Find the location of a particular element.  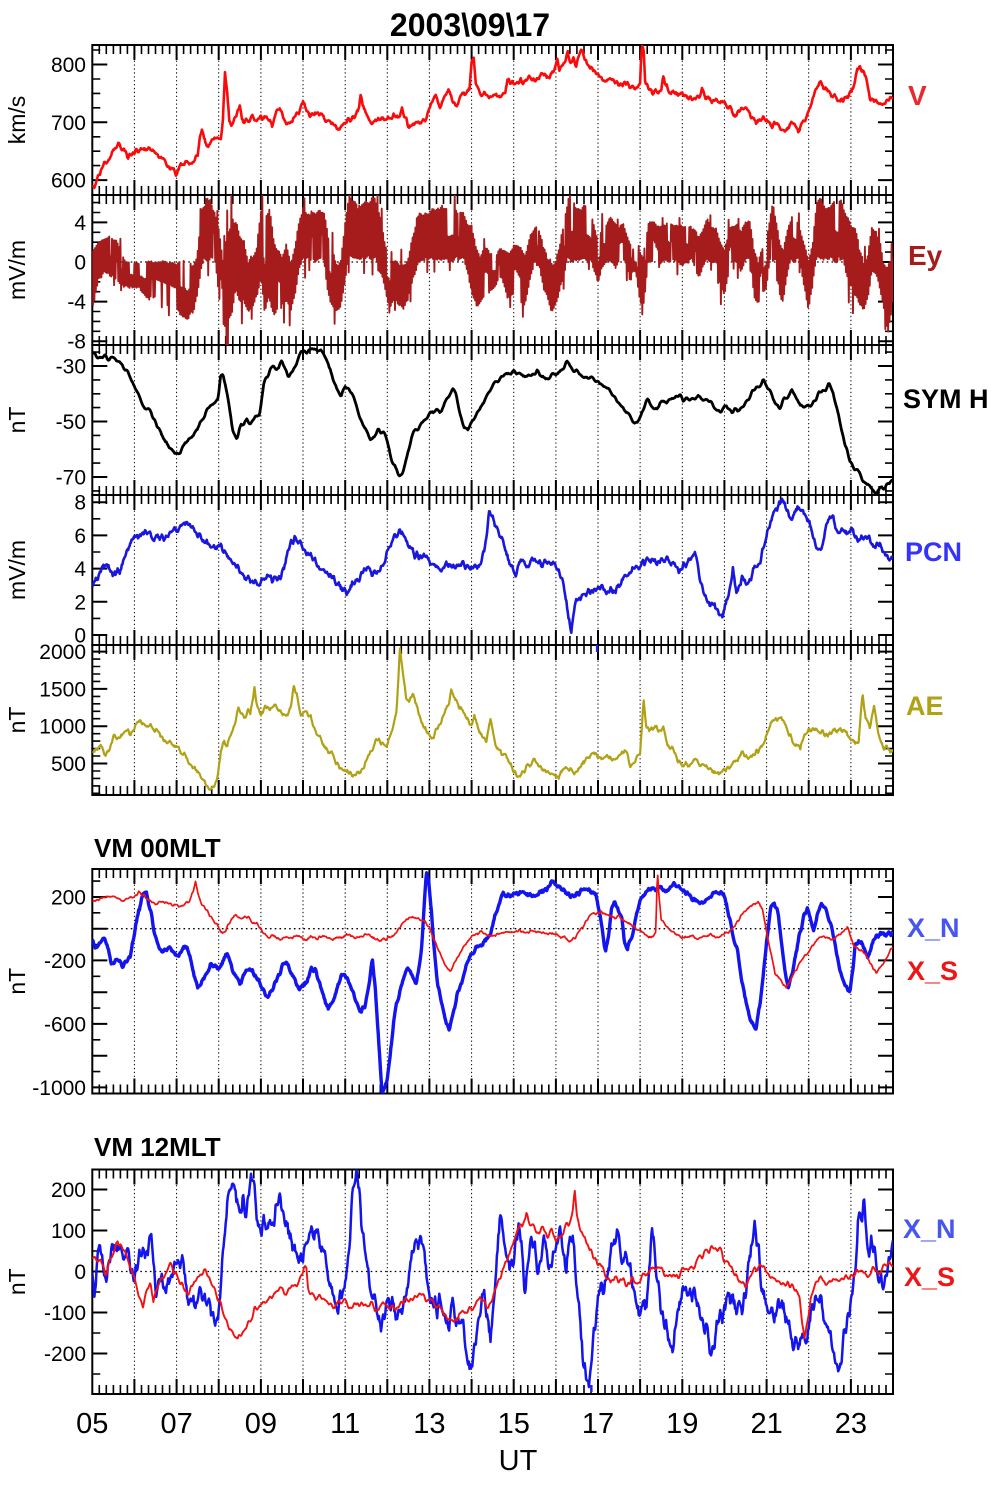

svg-text: 700 is located at coordinates (68, 123).